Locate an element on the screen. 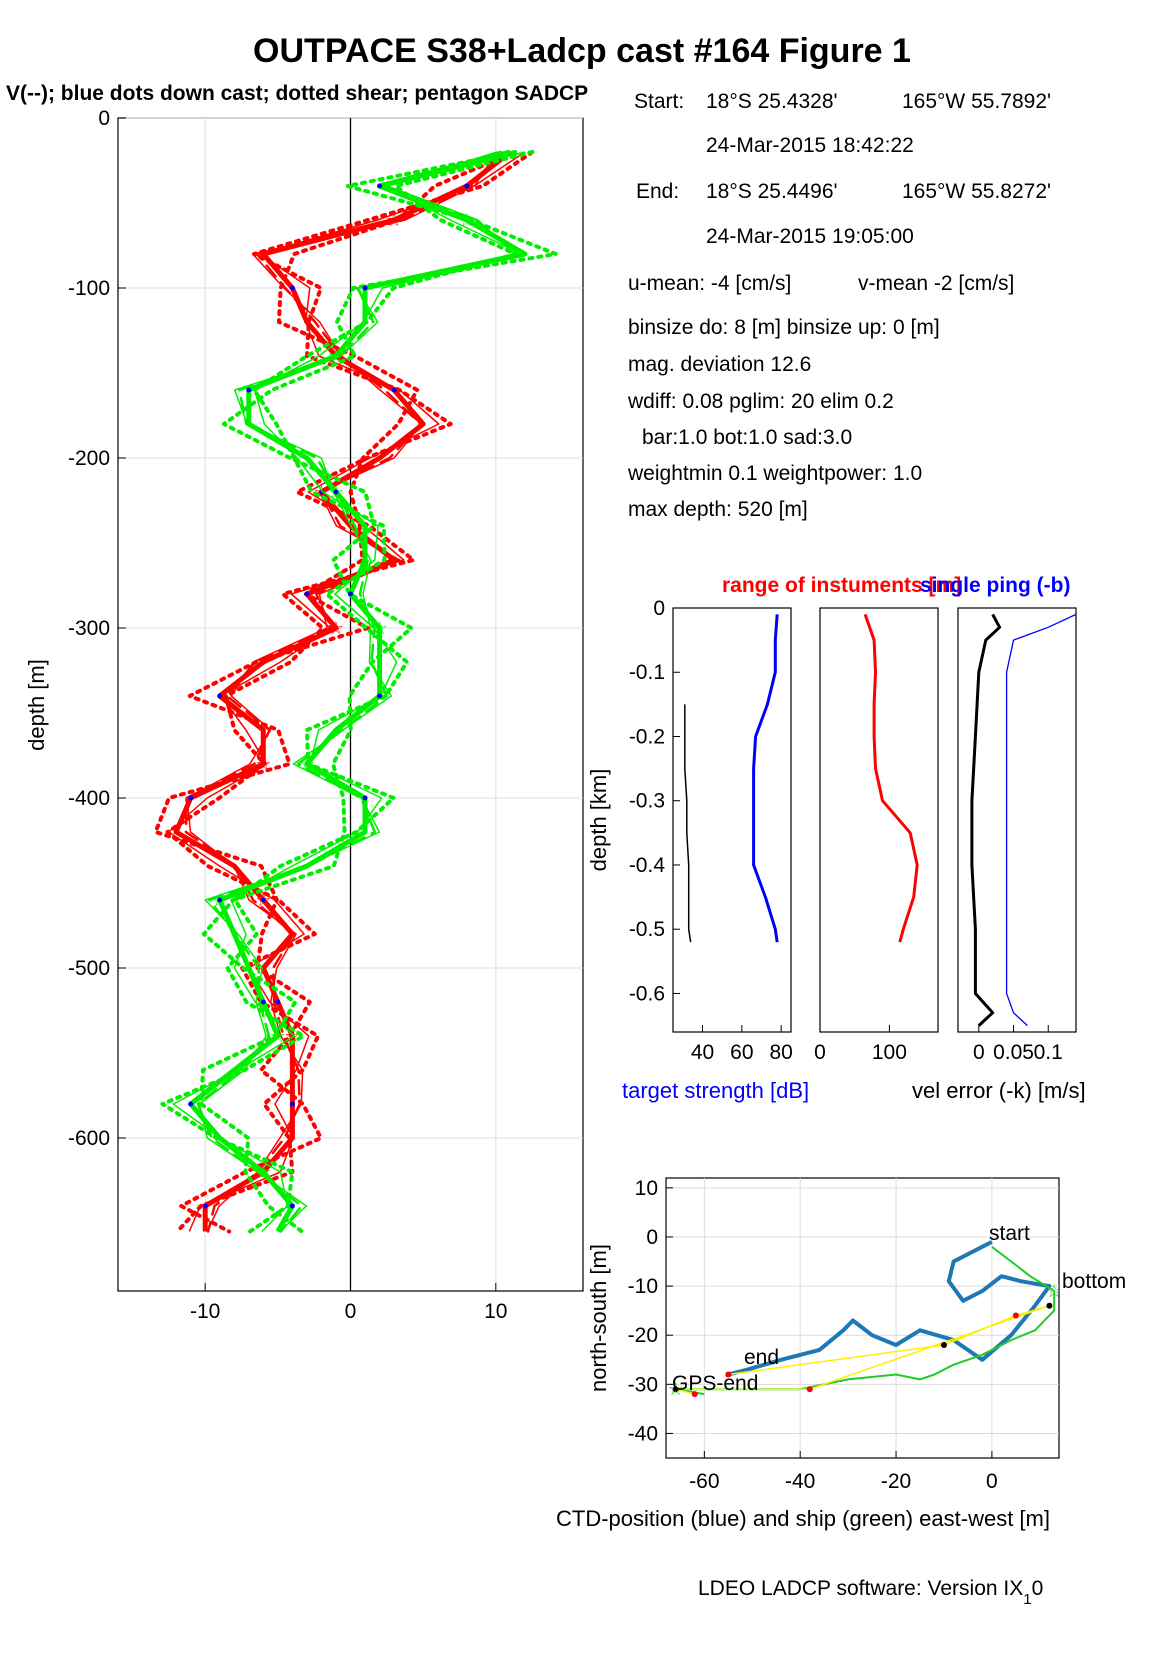 The width and height of the screenshot is (1165, 1679). label-gps-end: GPS-end is located at coordinates (715, 1383).